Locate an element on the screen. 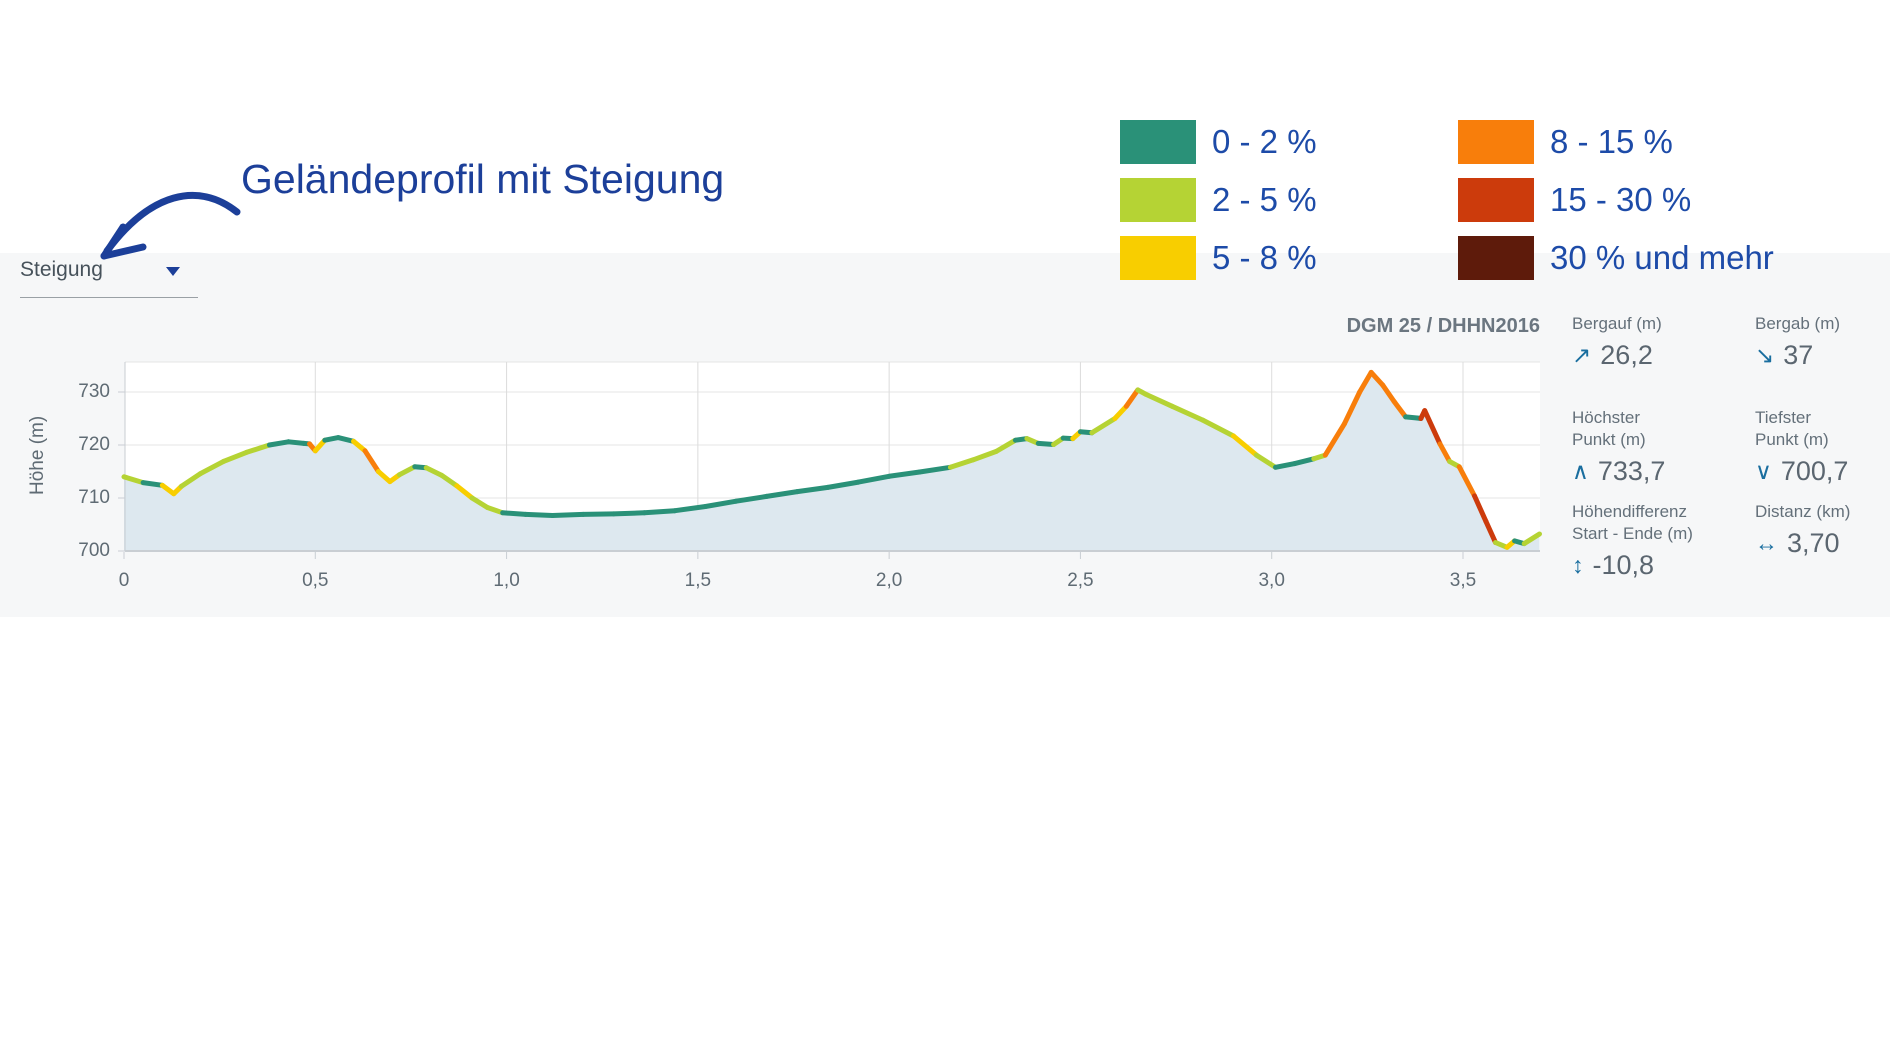 The height and width of the screenshot is (1063, 1890). y-tick-label: 720 is located at coordinates (94, 444).